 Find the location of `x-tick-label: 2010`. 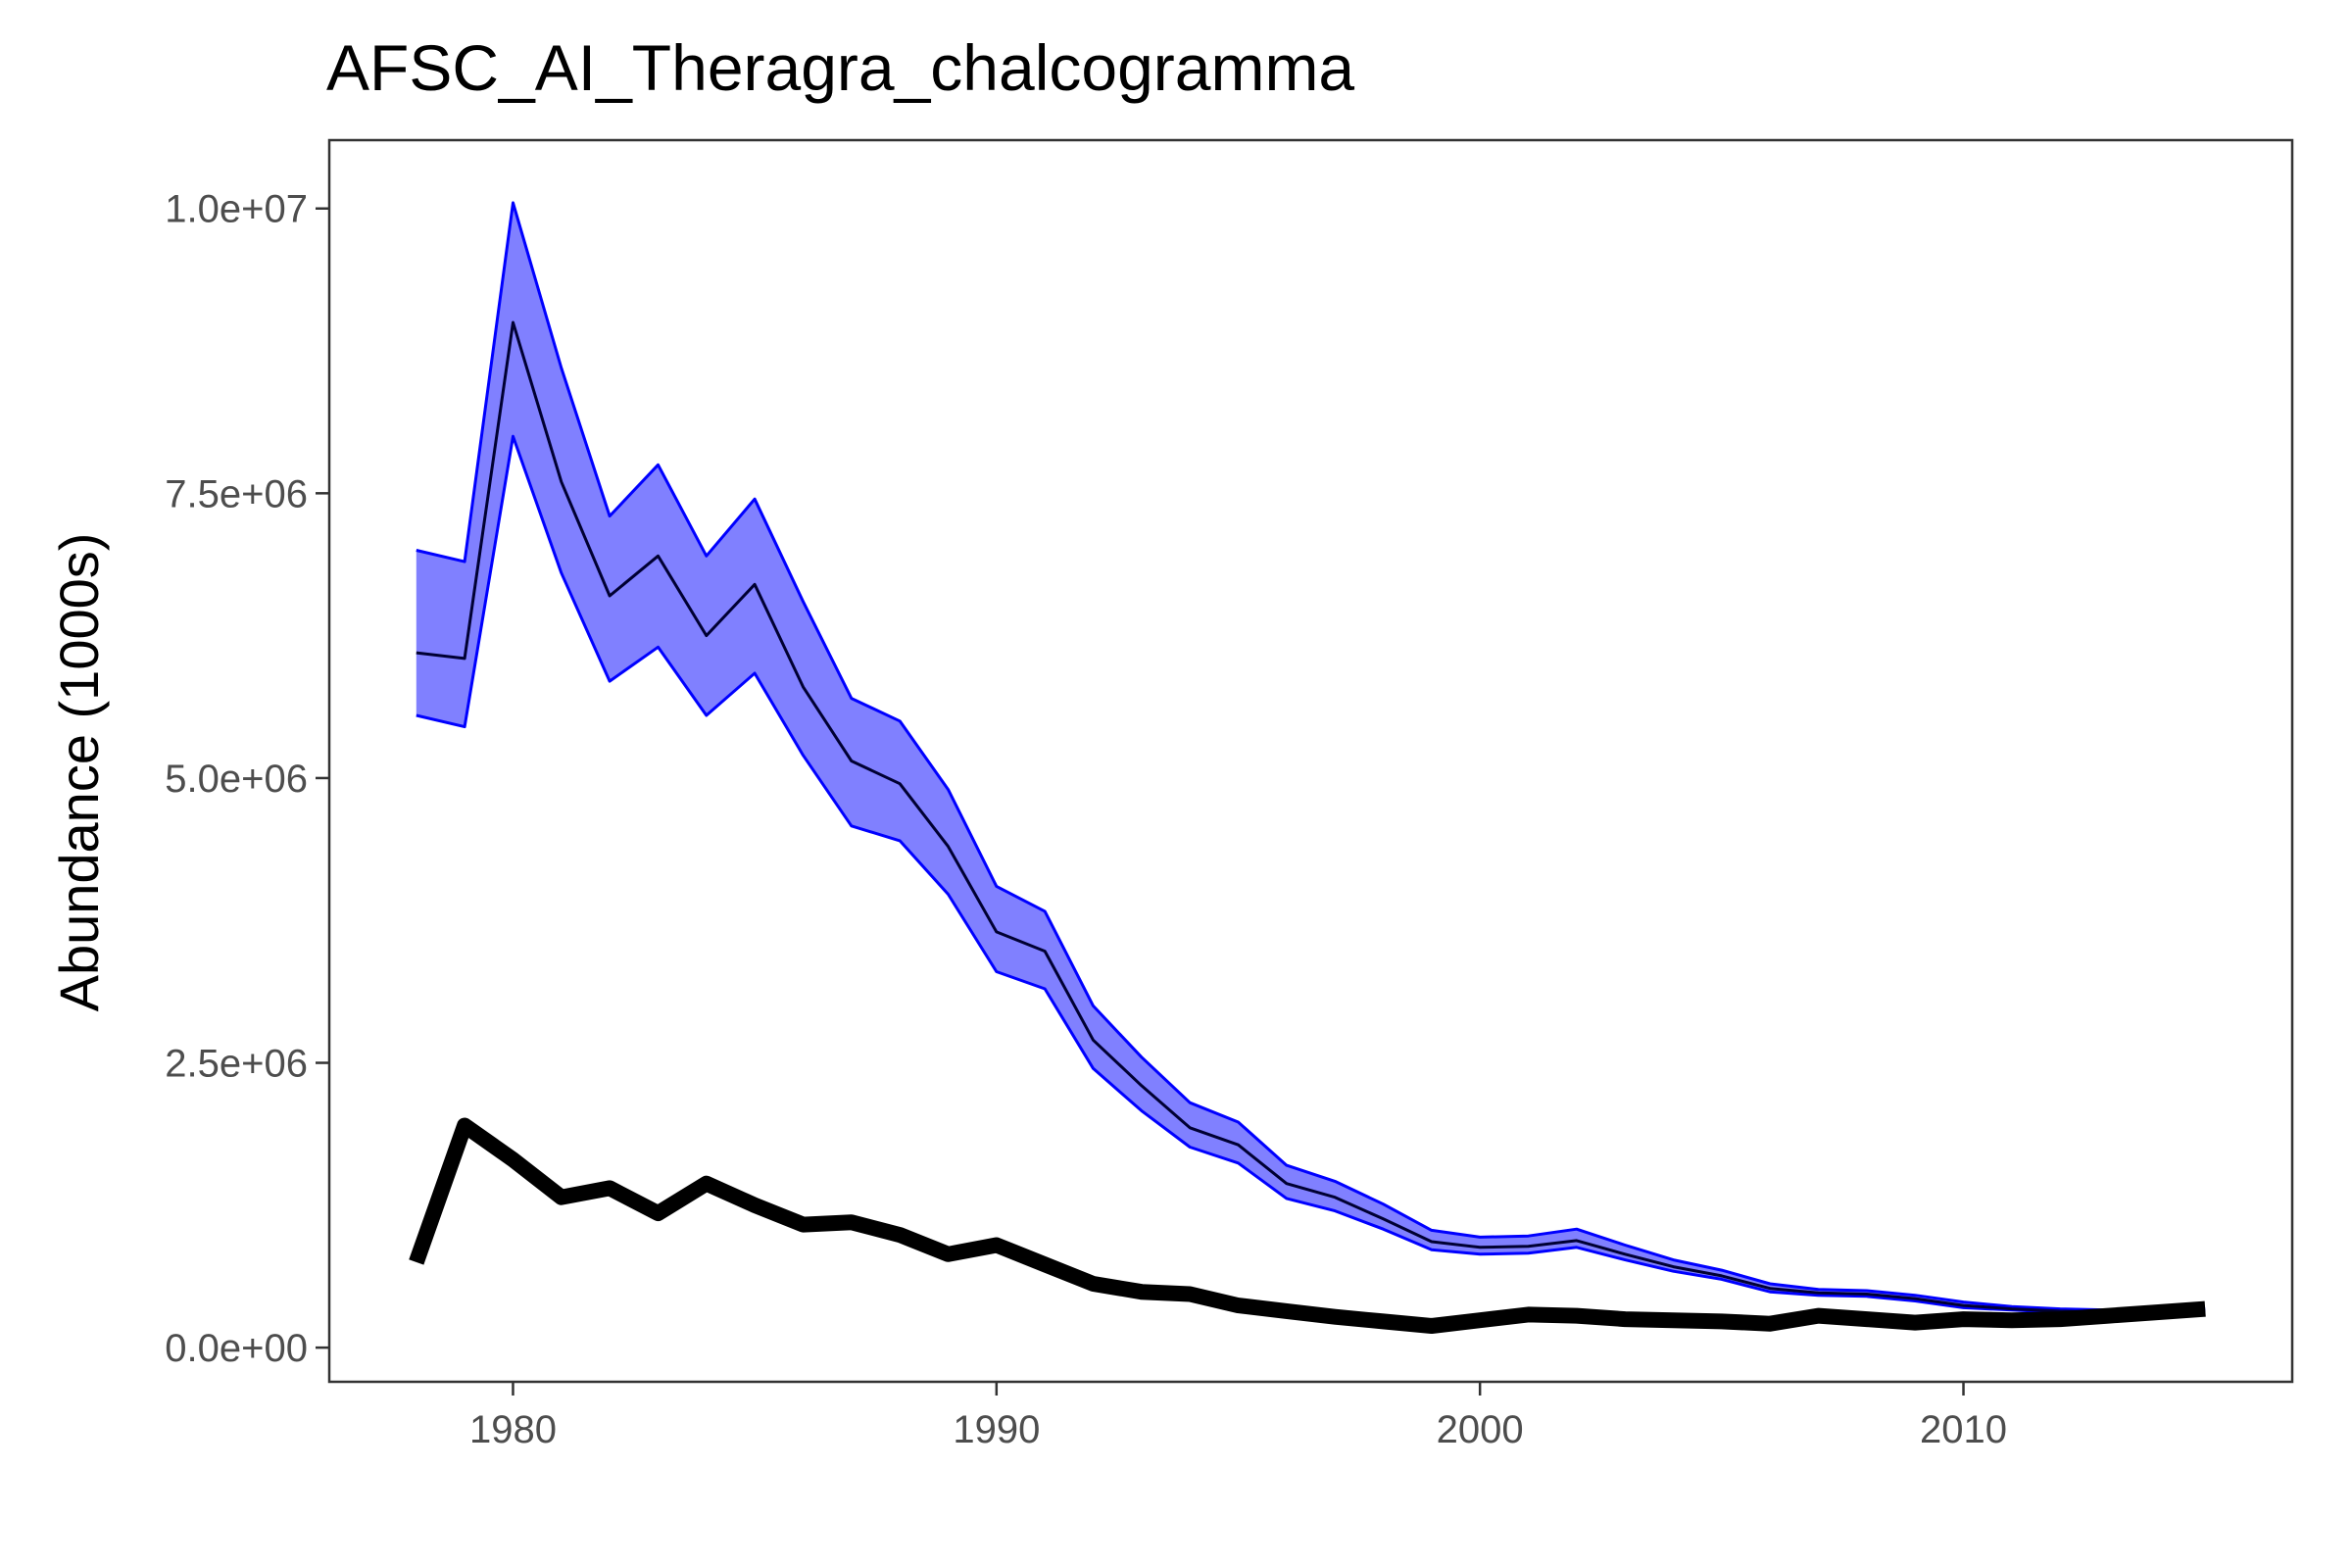

x-tick-label: 2010 is located at coordinates (1963, 1429).